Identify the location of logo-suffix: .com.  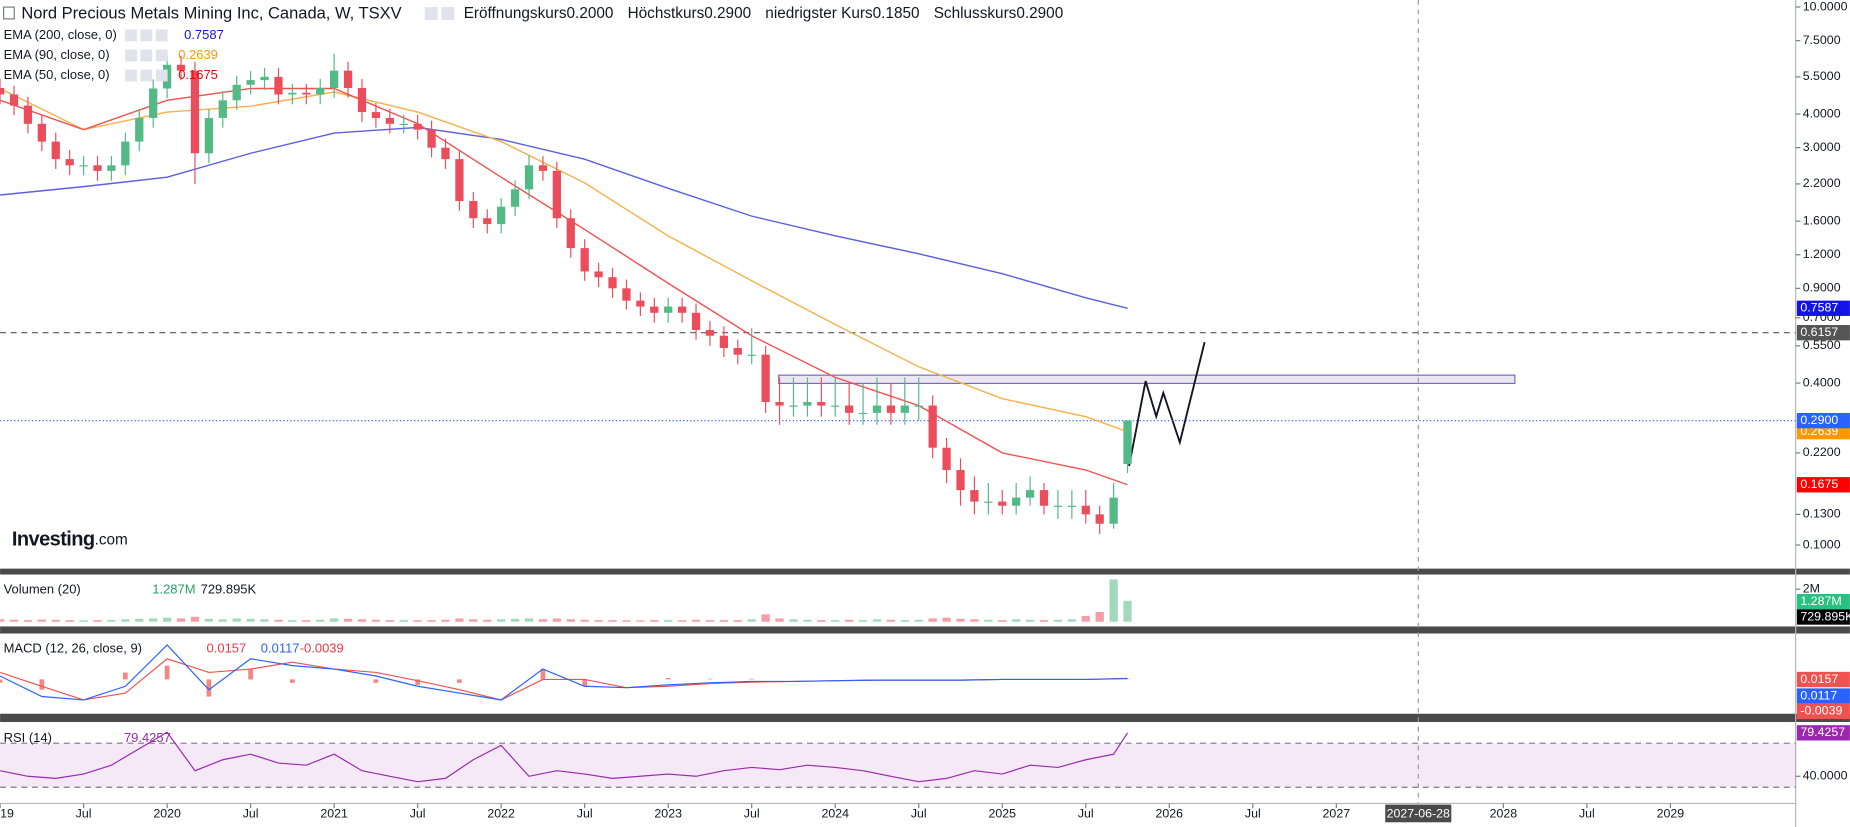
(111, 539).